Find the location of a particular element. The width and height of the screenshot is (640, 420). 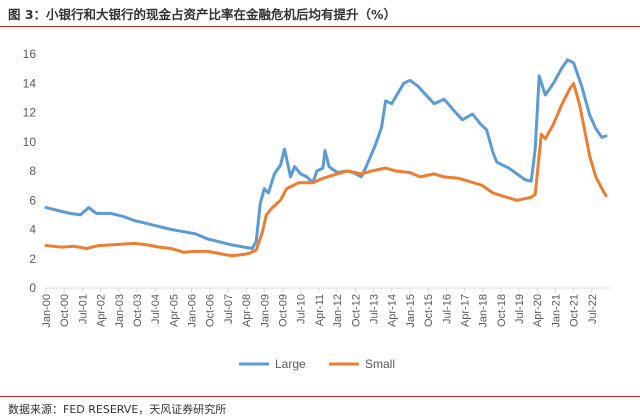

legend: Large Small is located at coordinates (317, 364).